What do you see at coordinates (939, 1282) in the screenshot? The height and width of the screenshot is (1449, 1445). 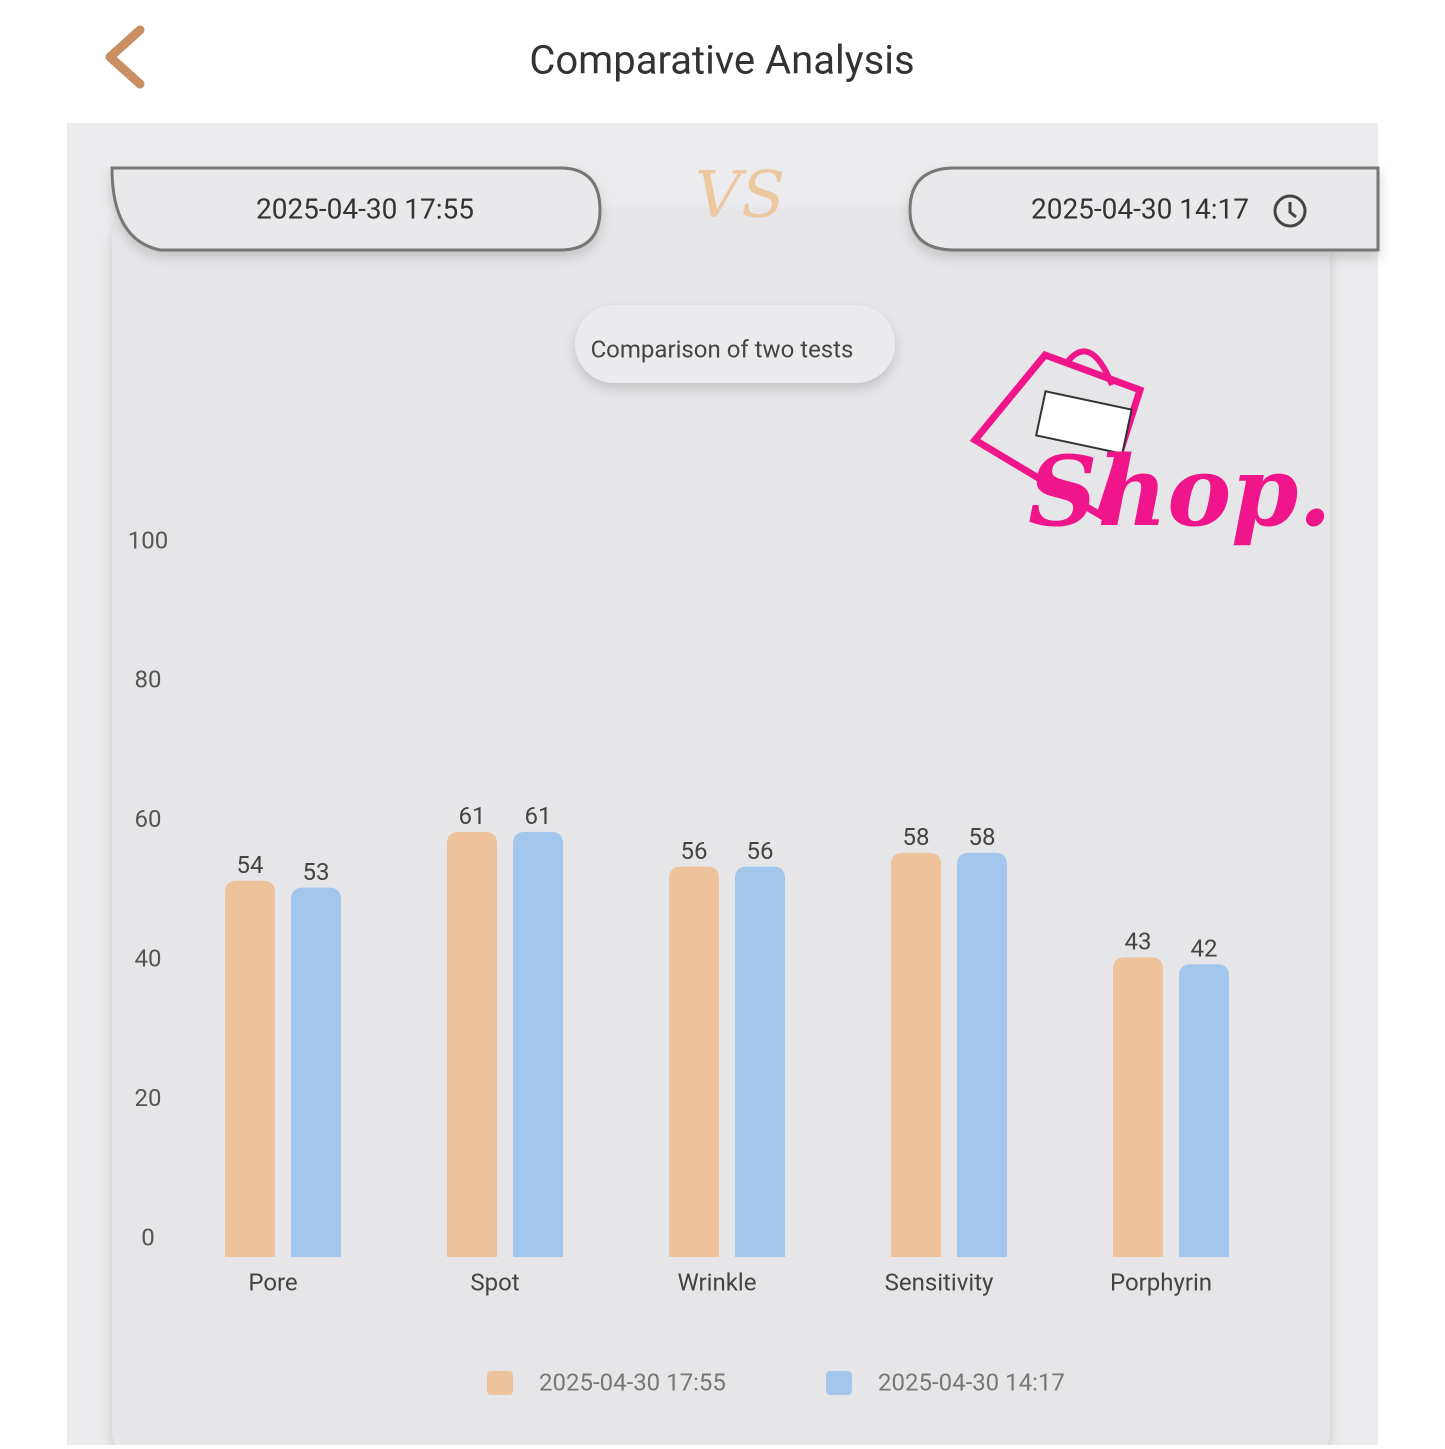 I see `x-tick-label: Sensitivity` at bounding box center [939, 1282].